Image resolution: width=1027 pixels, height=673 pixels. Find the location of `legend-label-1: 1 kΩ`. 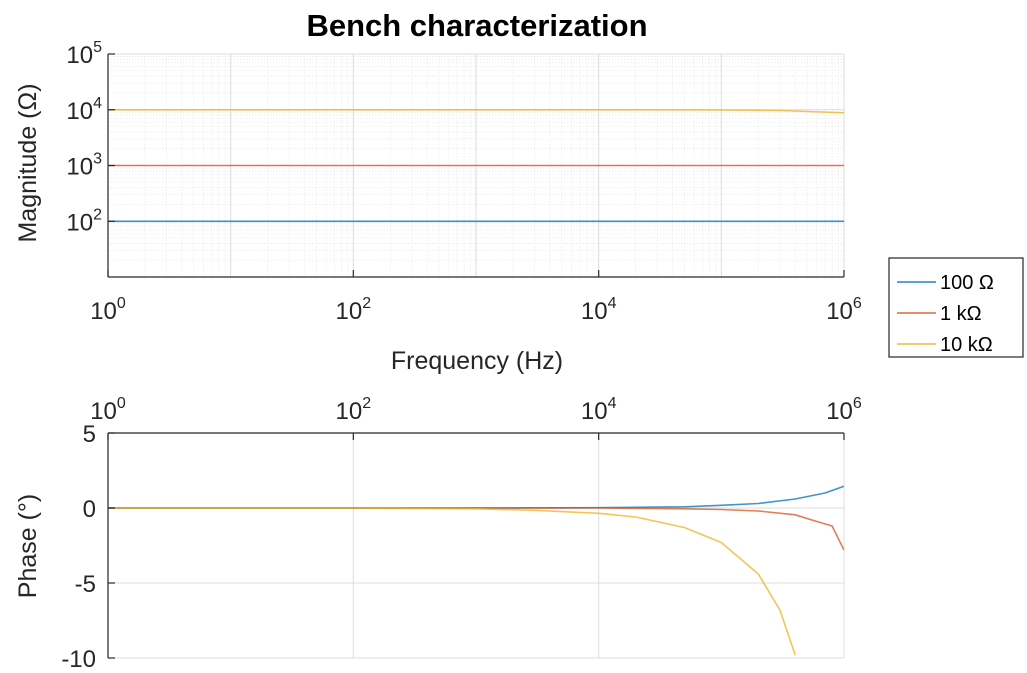

legend-label-1: 1 kΩ is located at coordinates (961, 314).